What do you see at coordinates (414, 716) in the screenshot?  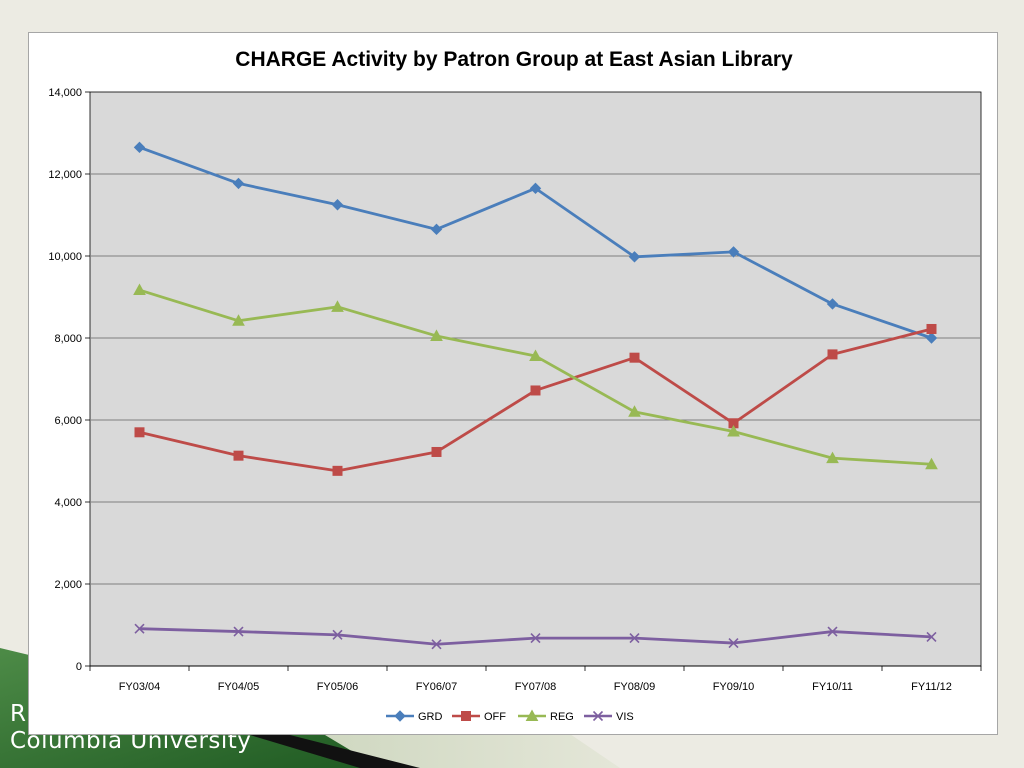 I see `legend-item-grd: GRD` at bounding box center [414, 716].